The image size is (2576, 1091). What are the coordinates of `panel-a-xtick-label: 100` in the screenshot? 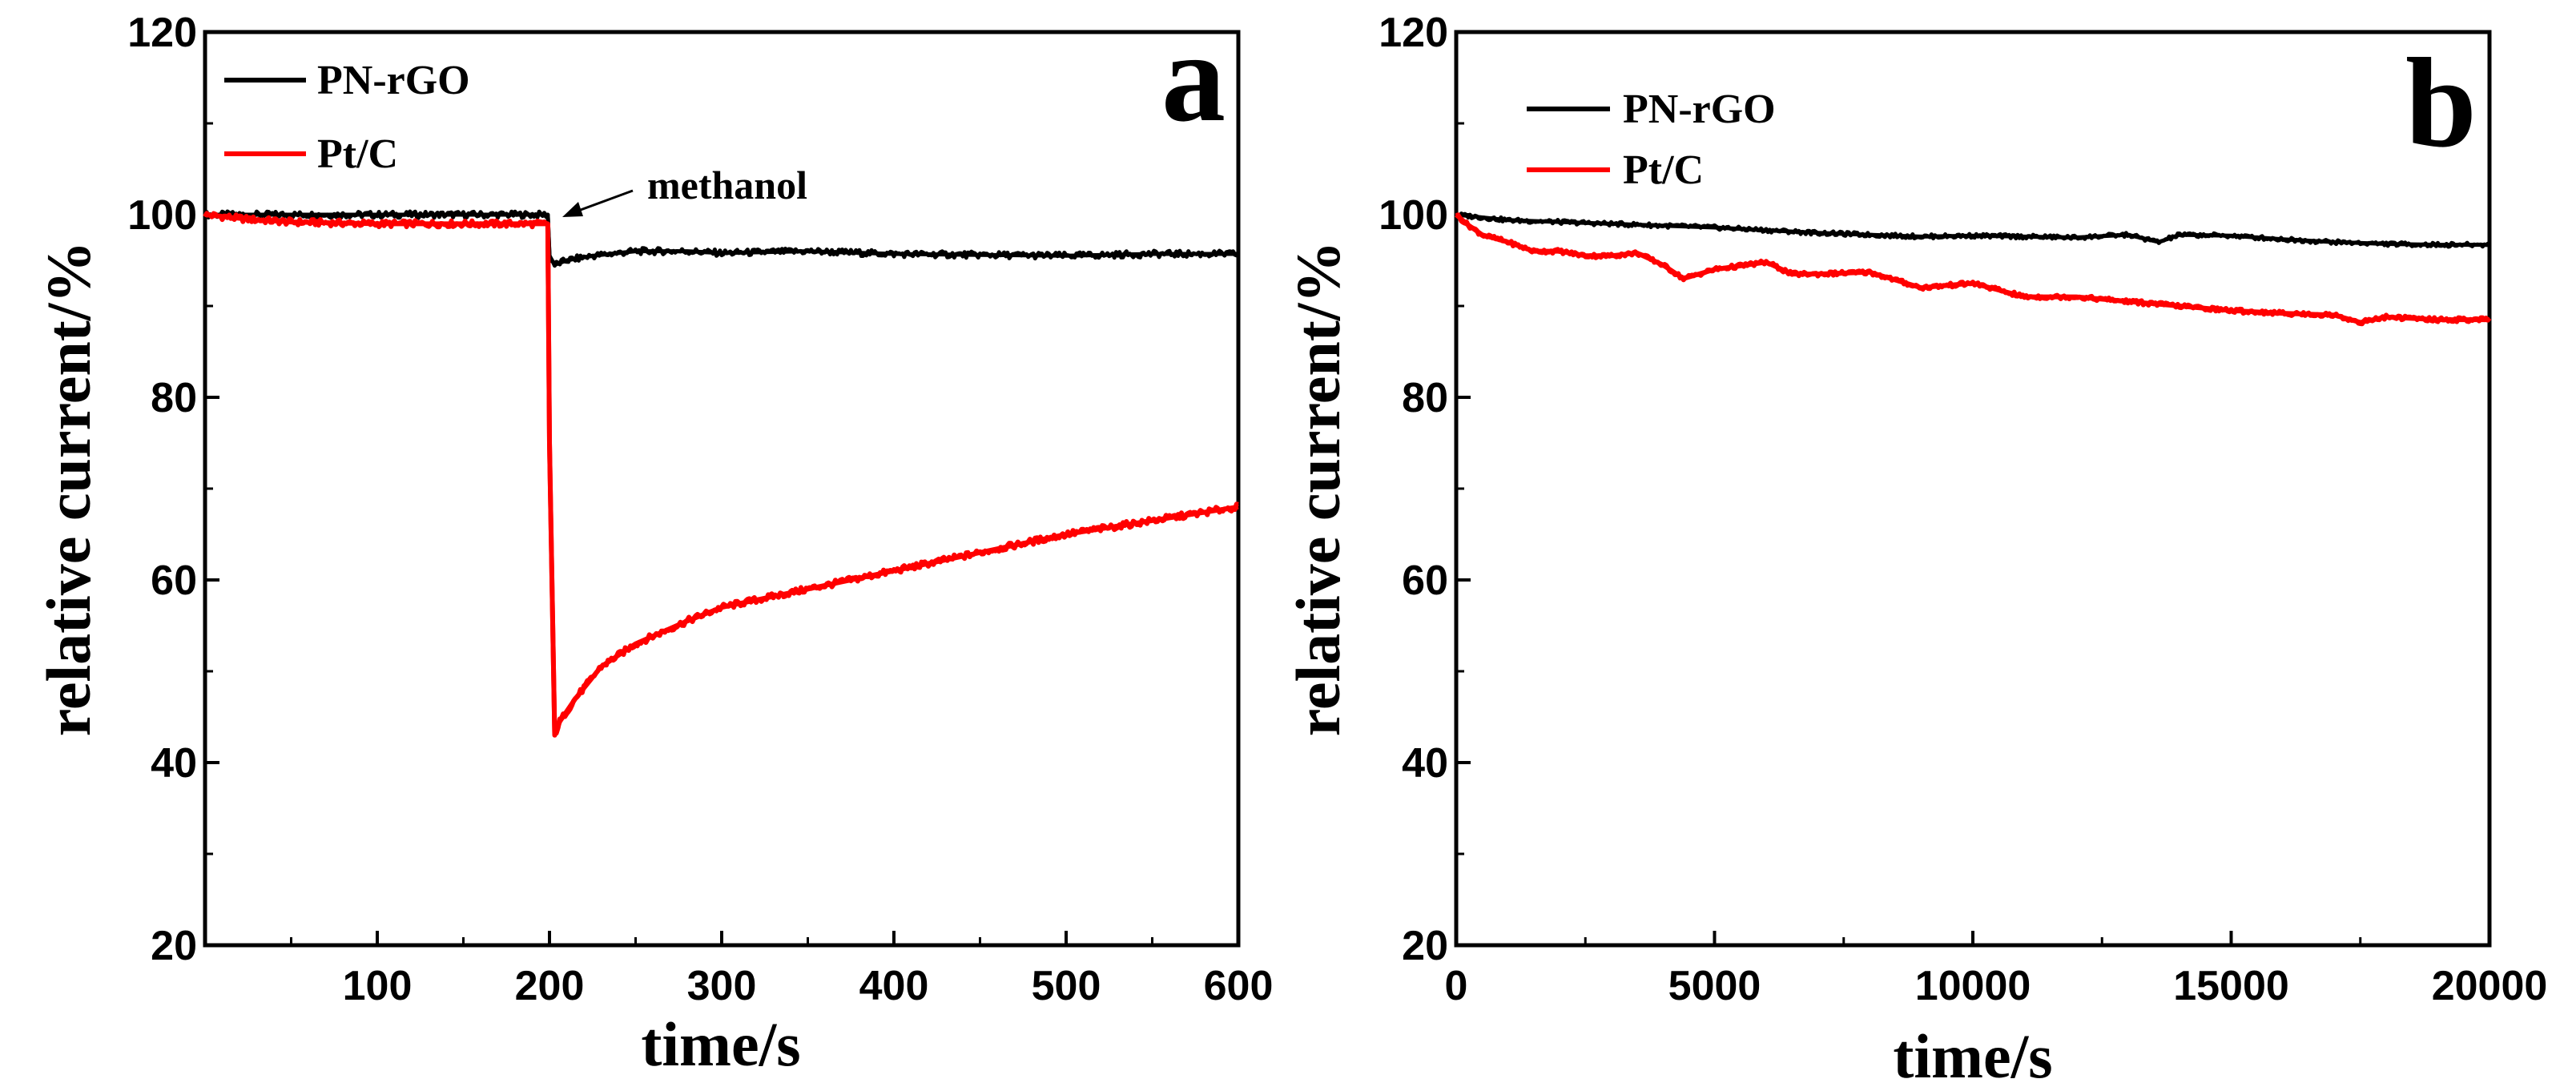 It's located at (378, 986).